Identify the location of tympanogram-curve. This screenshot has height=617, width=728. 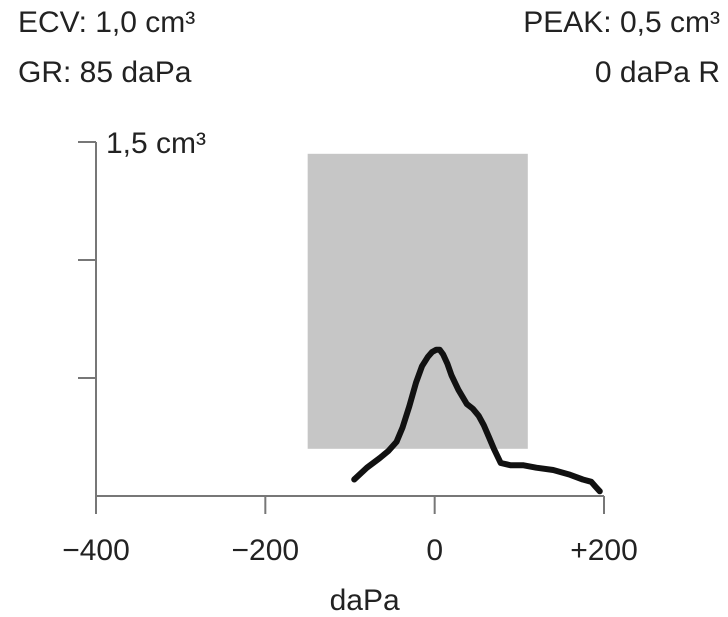
(477, 420).